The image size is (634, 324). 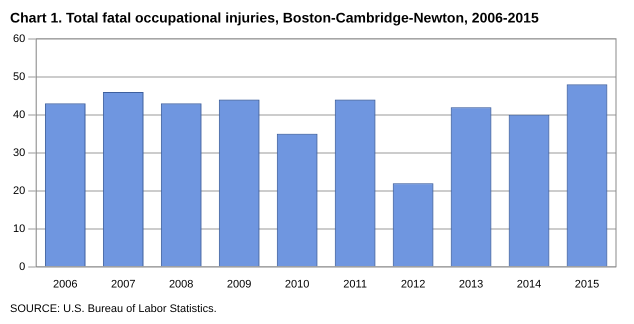 What do you see at coordinates (413, 284) in the screenshot?
I see `x-tick-label: 2012` at bounding box center [413, 284].